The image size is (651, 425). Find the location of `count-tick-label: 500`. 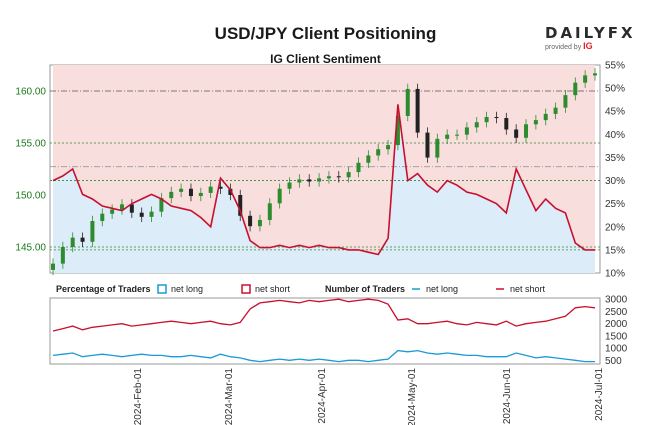

count-tick-label: 500 is located at coordinates (613, 361).